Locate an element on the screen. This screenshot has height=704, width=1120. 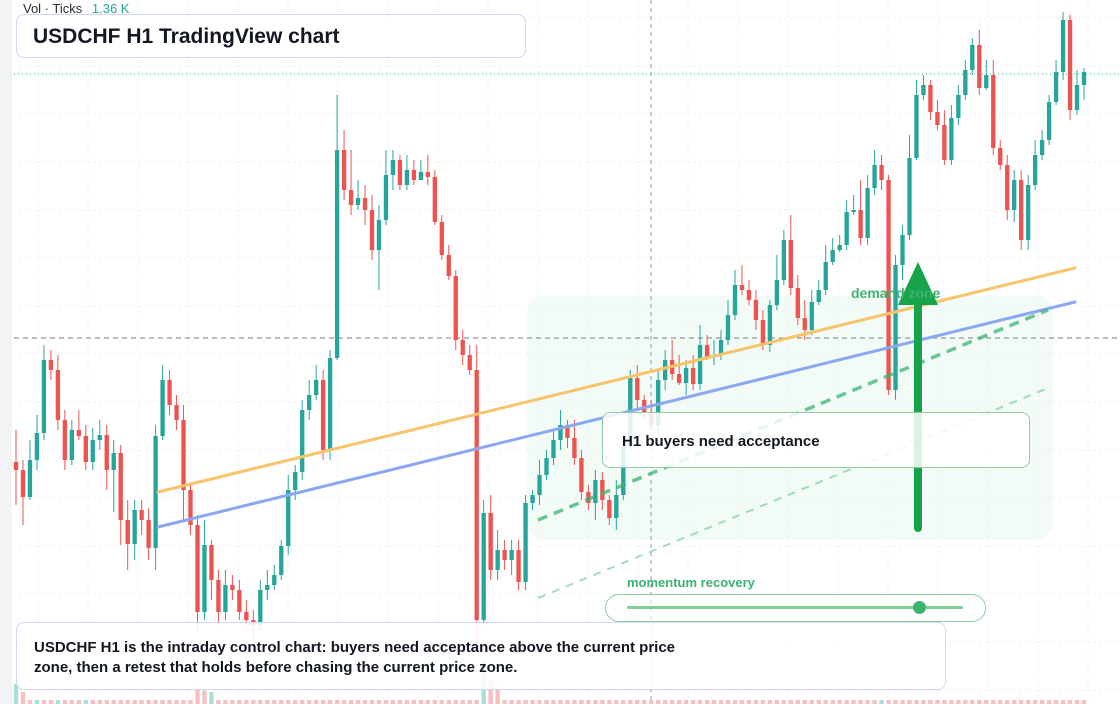
demand-zone-label: demand zone is located at coordinates (896, 293).